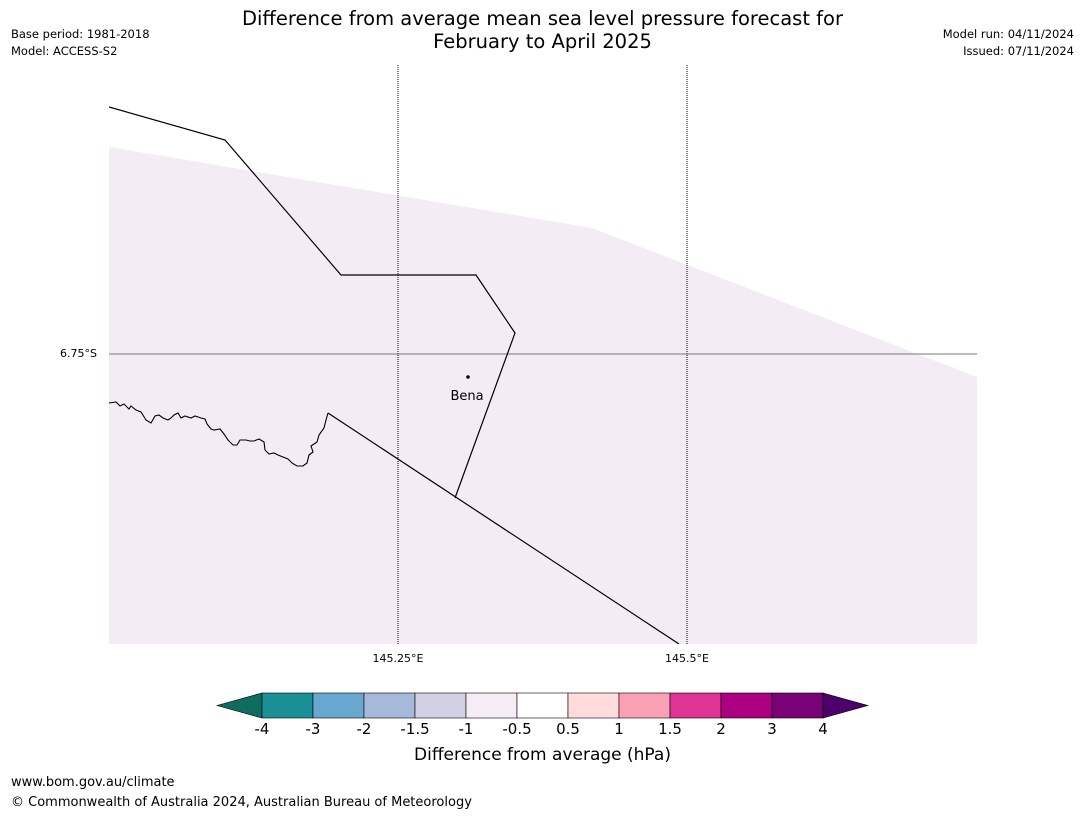  What do you see at coordinates (93, 782) in the screenshot?
I see `footer-url: www.bom.gov.au/climate` at bounding box center [93, 782].